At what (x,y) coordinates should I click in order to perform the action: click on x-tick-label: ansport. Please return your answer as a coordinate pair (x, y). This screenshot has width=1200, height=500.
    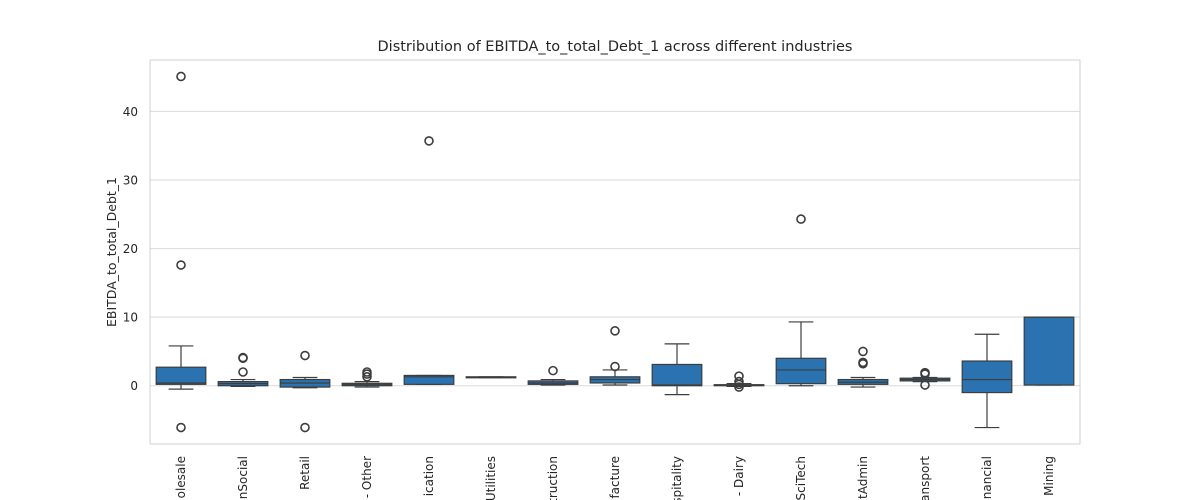
    Looking at the image, I should click on (925, 478).